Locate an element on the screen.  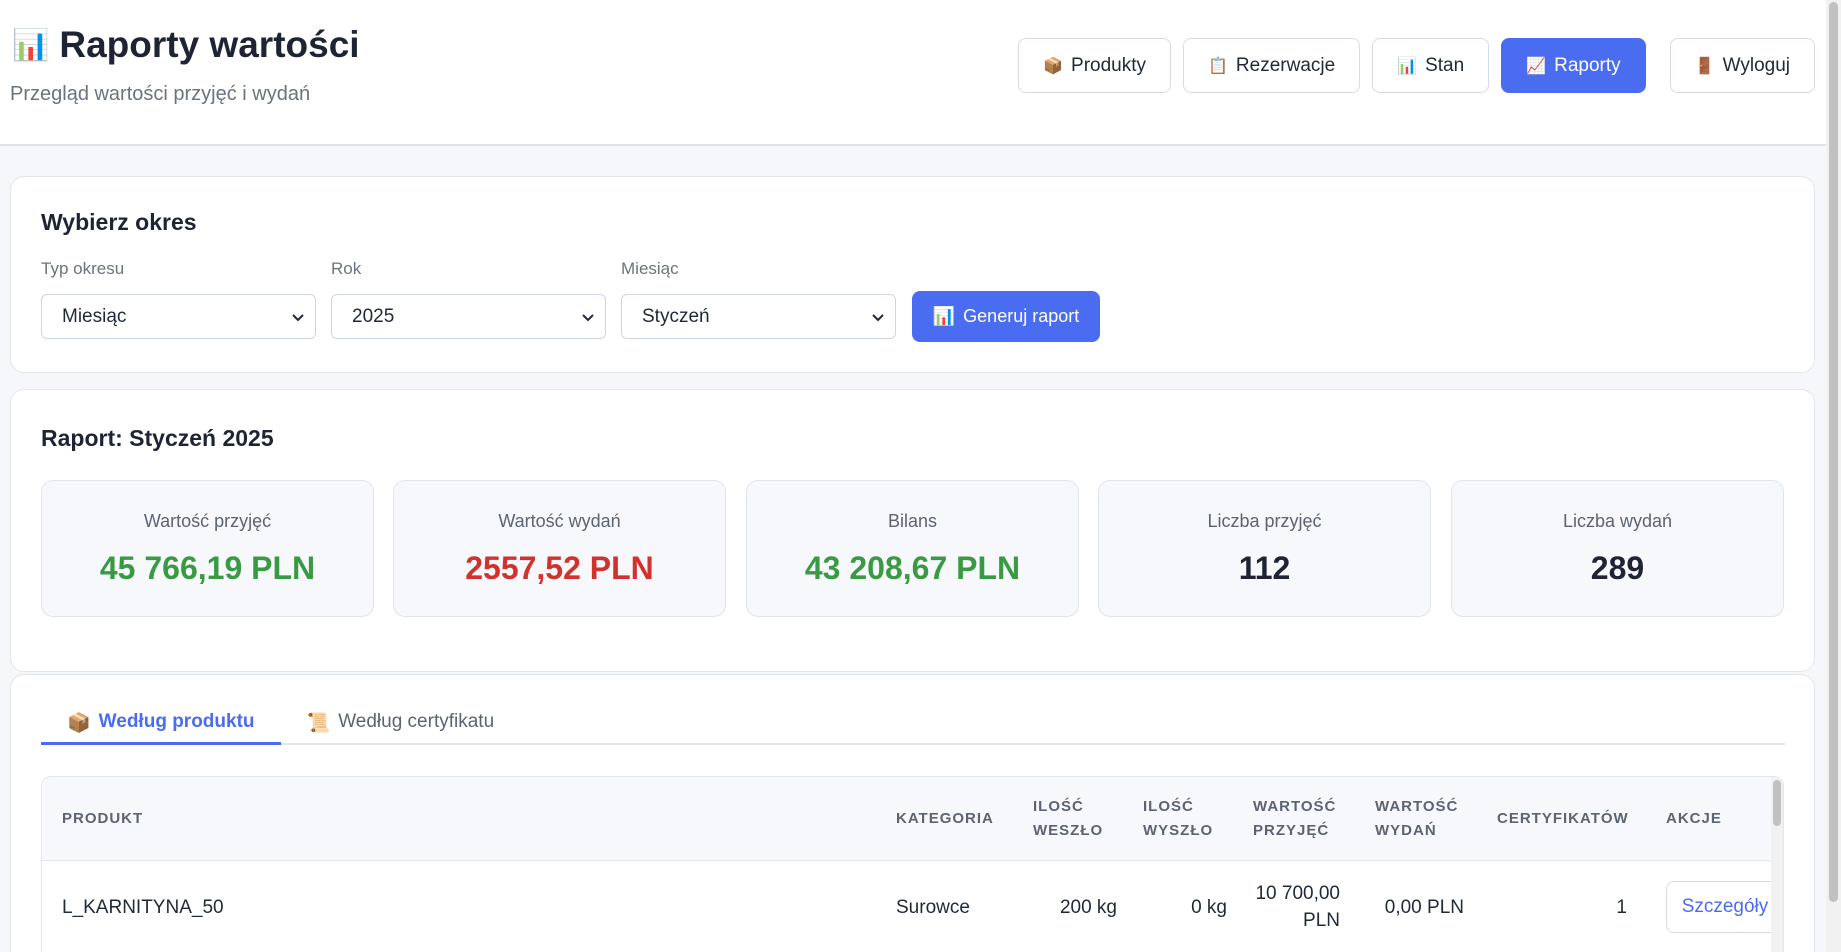
stat-label: Wartość wydań is located at coordinates (559, 521).